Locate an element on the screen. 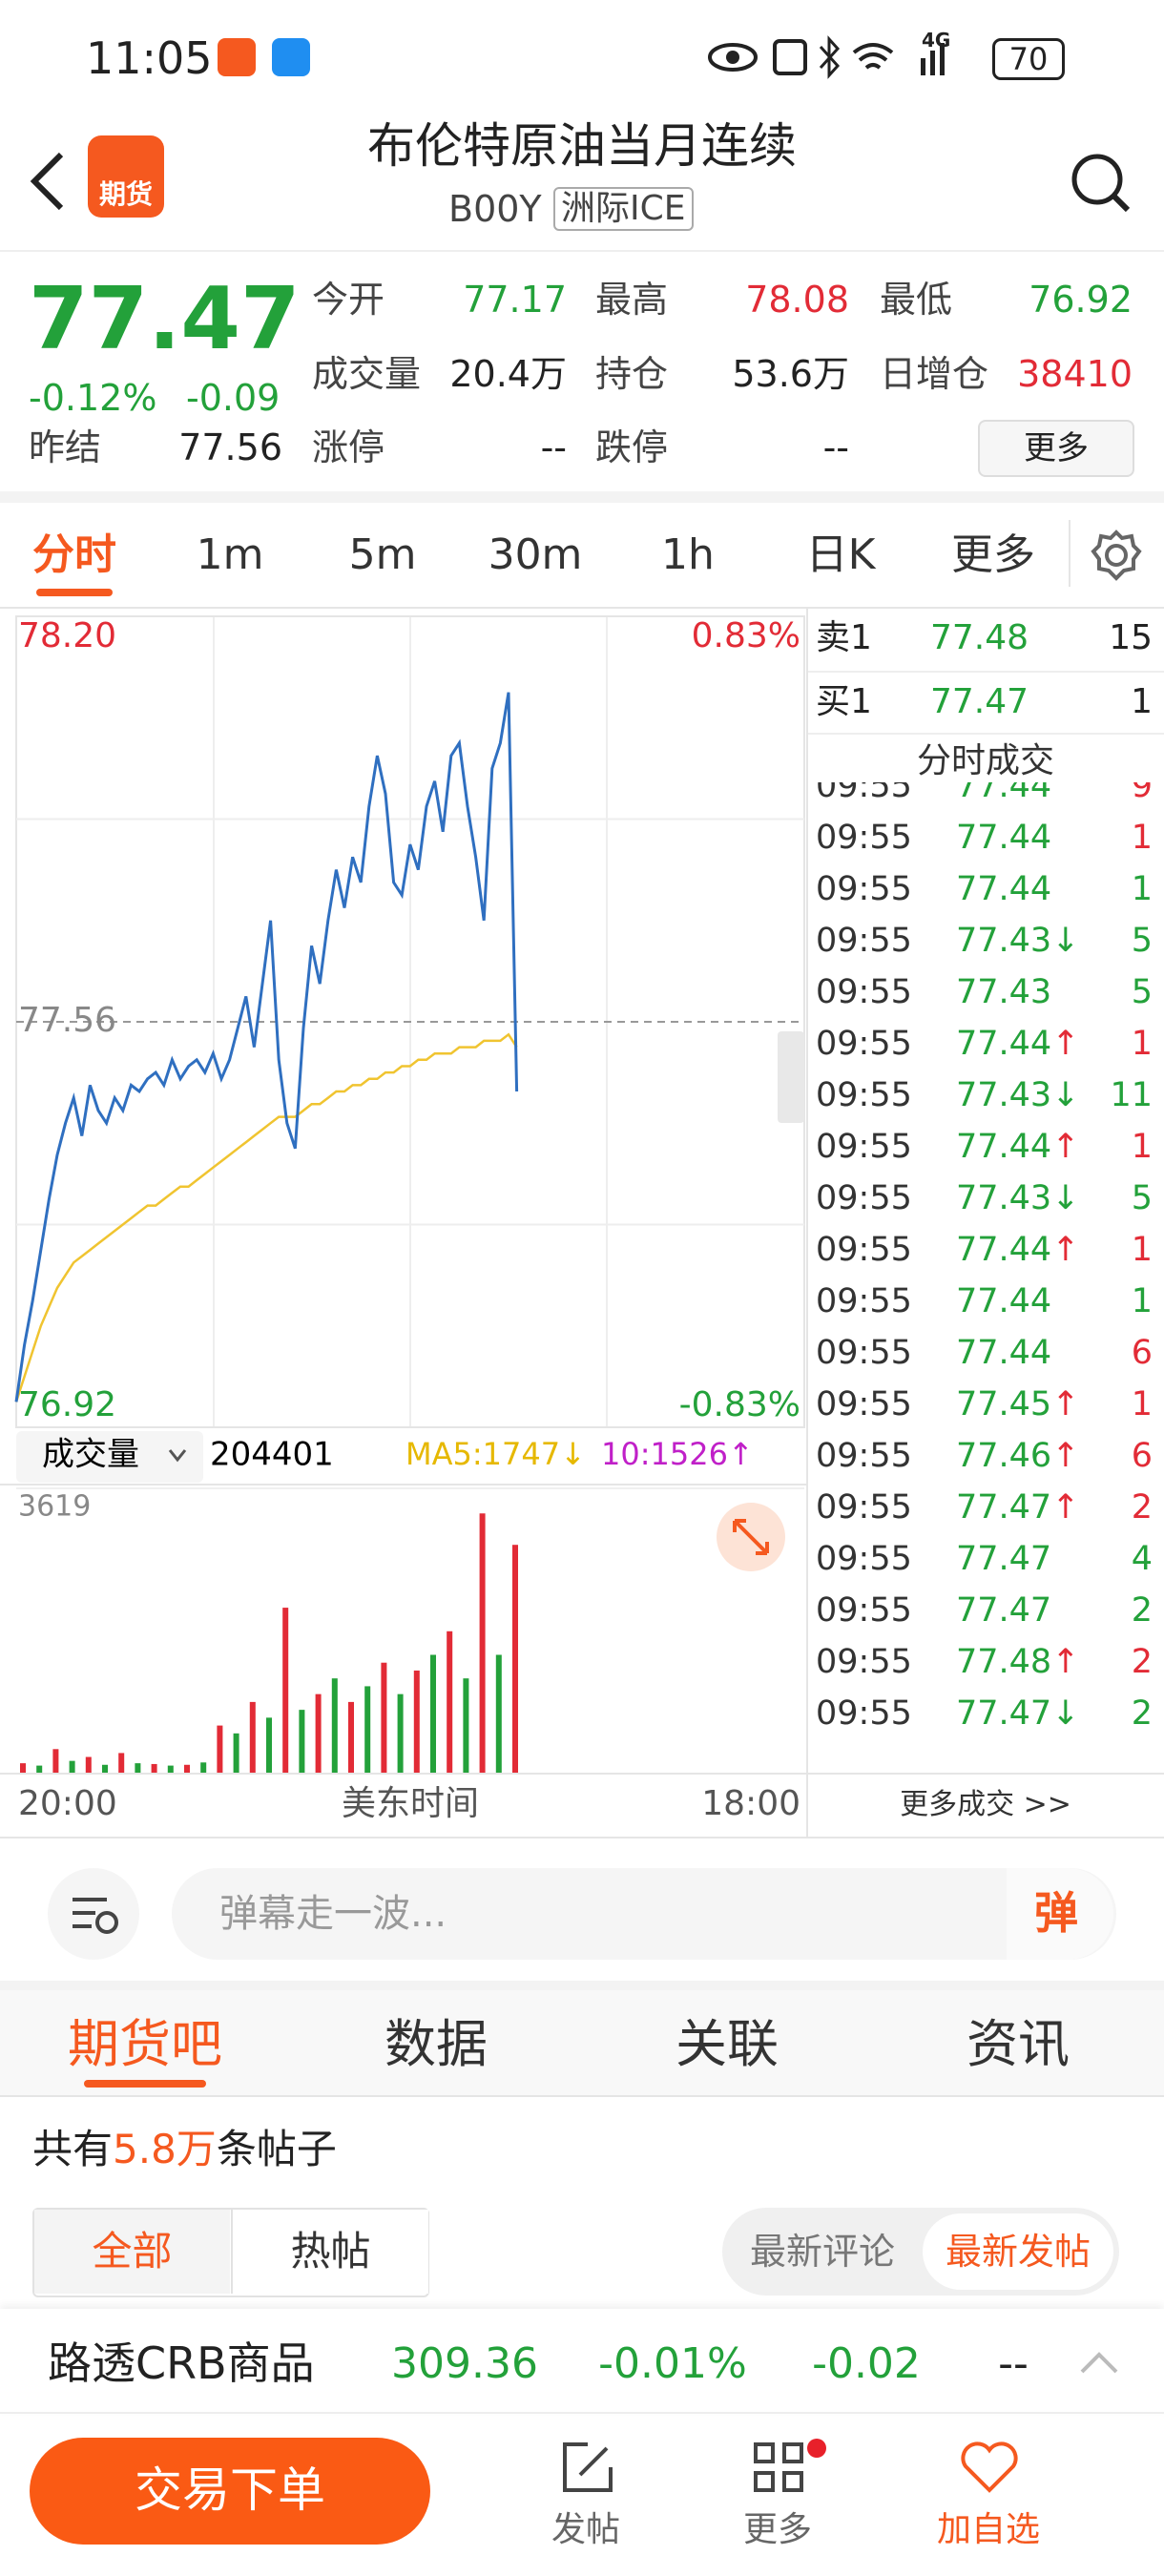 The height and width of the screenshot is (2576, 1164). ticker-name: 路透CRB商品 is located at coordinates (182, 2363).